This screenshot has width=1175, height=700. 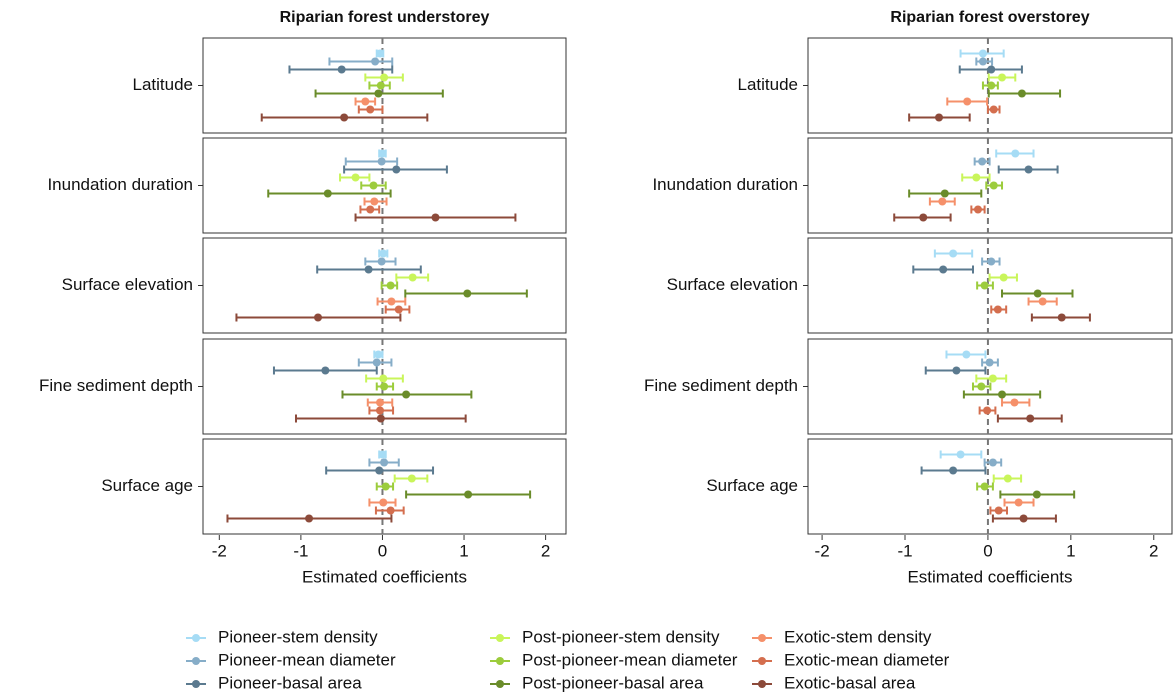 I want to click on legend-label: Exotic-mean diameter, so click(x=867, y=659).